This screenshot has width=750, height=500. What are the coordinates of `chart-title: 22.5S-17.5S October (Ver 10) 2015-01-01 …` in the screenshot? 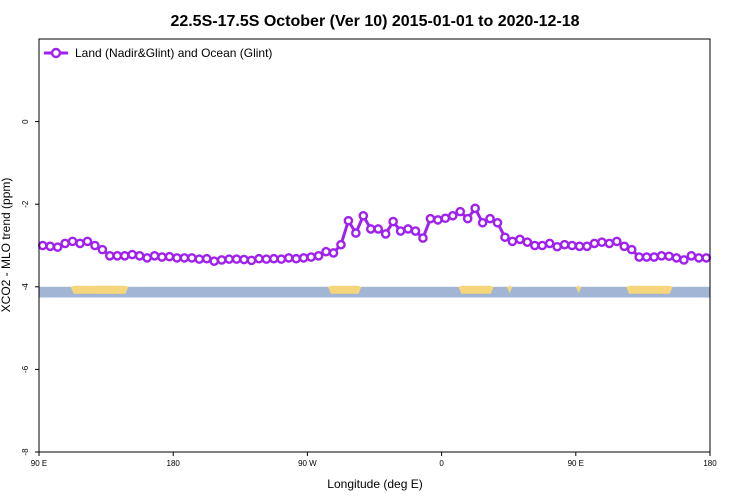 It's located at (374, 21).